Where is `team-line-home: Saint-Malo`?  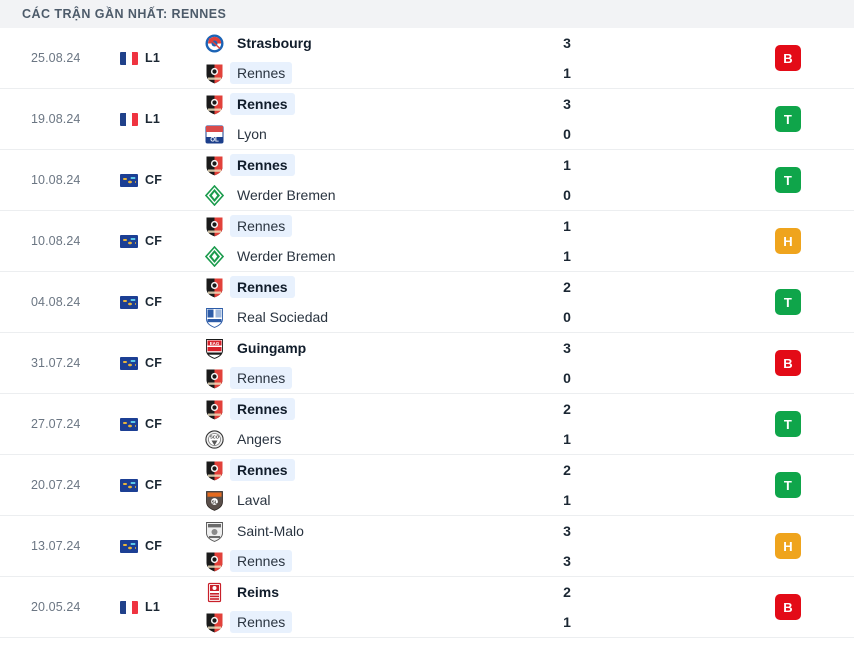 team-line-home: Saint-Malo is located at coordinates (529, 531).